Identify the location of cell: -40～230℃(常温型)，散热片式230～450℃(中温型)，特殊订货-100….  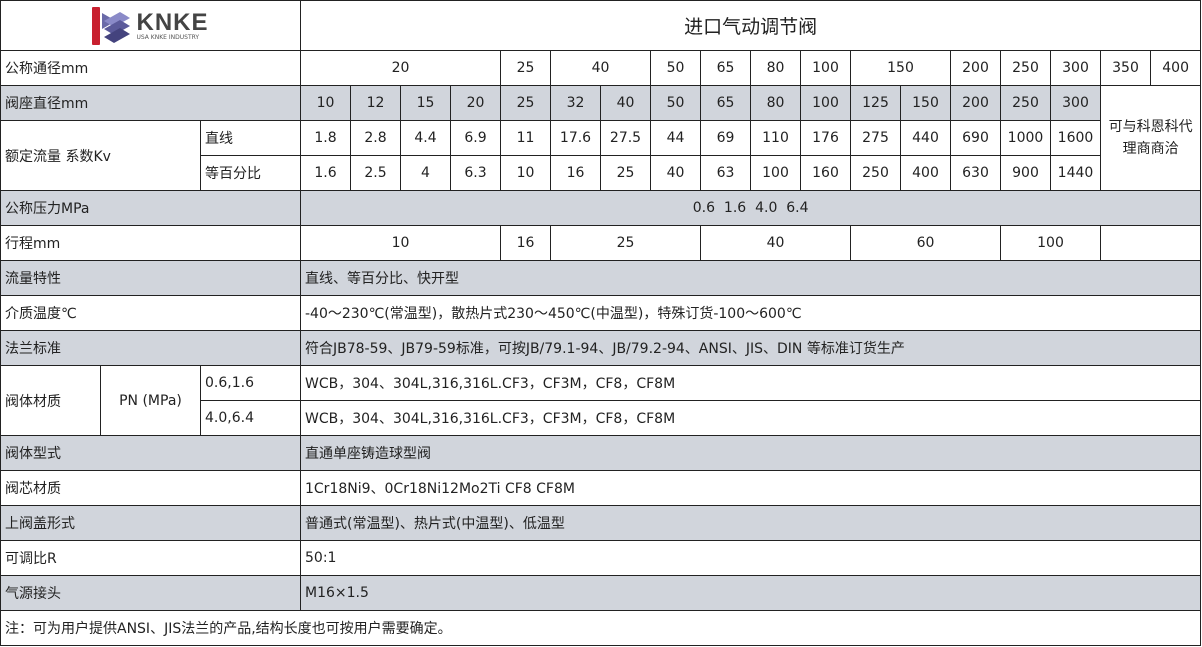
(750, 313).